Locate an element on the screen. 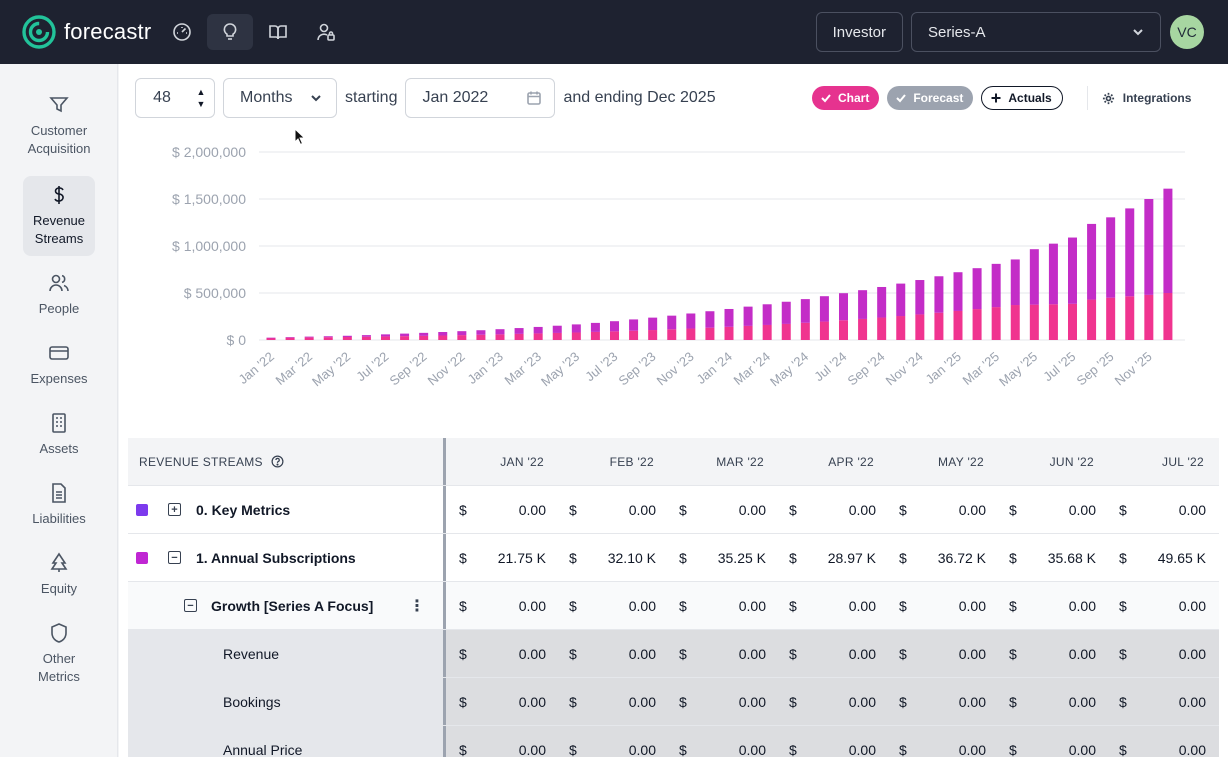  sidebar-item-people: People is located at coordinates (59, 295).